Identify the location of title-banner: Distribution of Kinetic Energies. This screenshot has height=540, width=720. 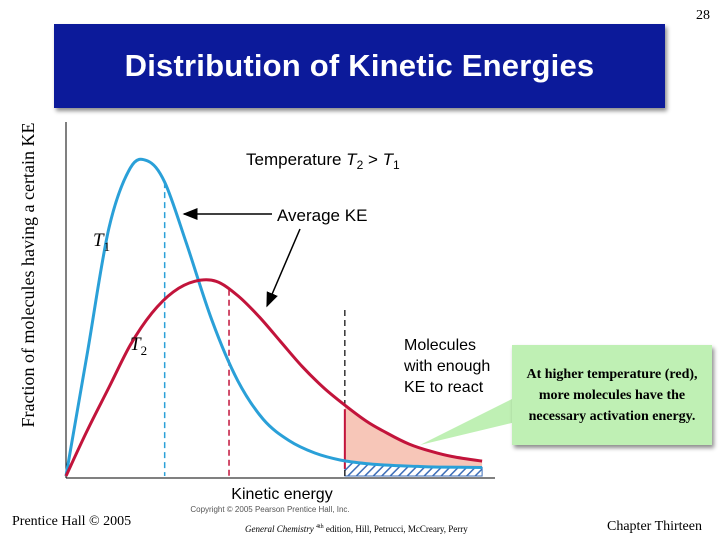
(359, 66).